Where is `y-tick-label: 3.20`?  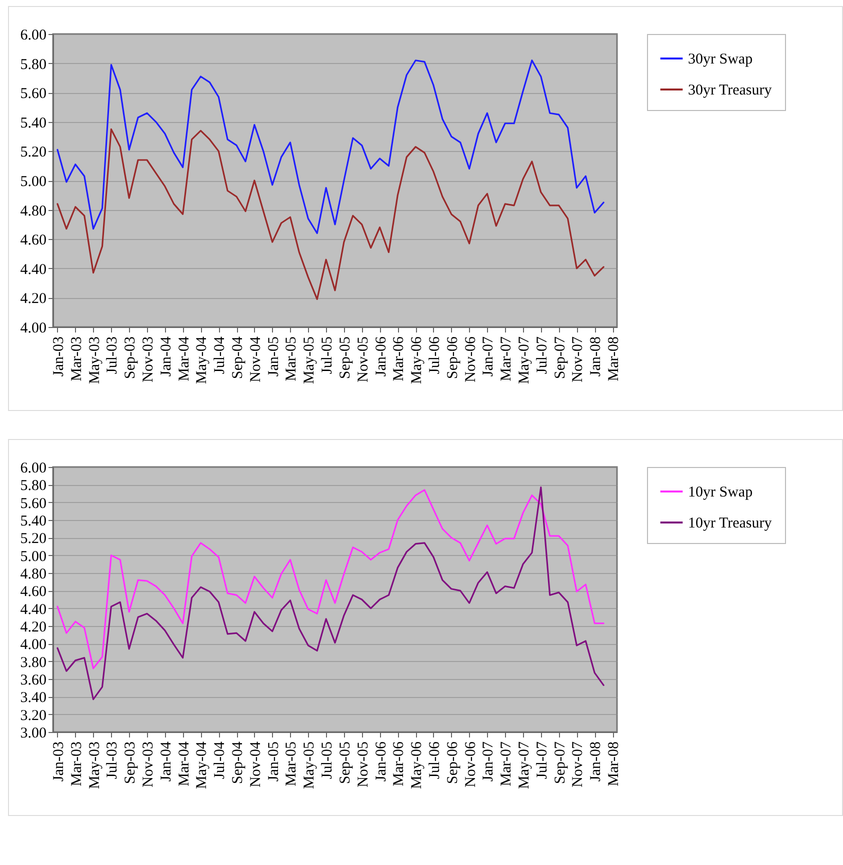 y-tick-label: 3.20 is located at coordinates (33, 716).